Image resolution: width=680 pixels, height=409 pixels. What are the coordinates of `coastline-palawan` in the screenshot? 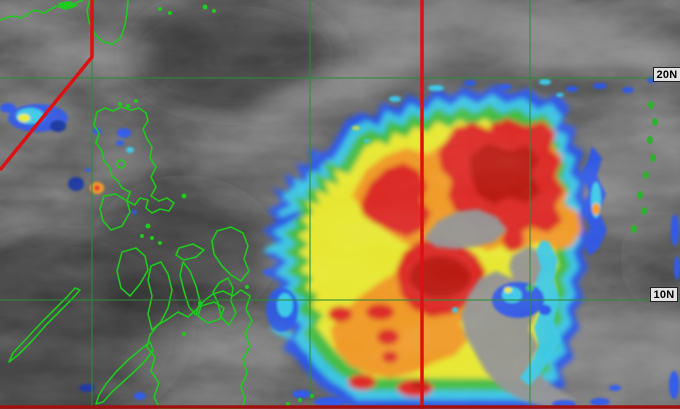 It's located at (44, 325).